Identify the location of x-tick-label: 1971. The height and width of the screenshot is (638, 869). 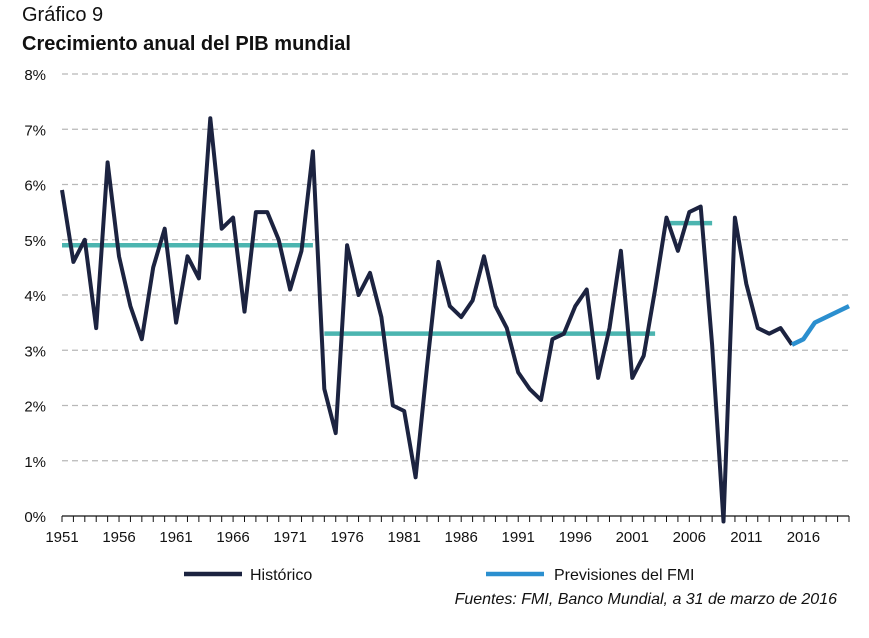
(289, 537).